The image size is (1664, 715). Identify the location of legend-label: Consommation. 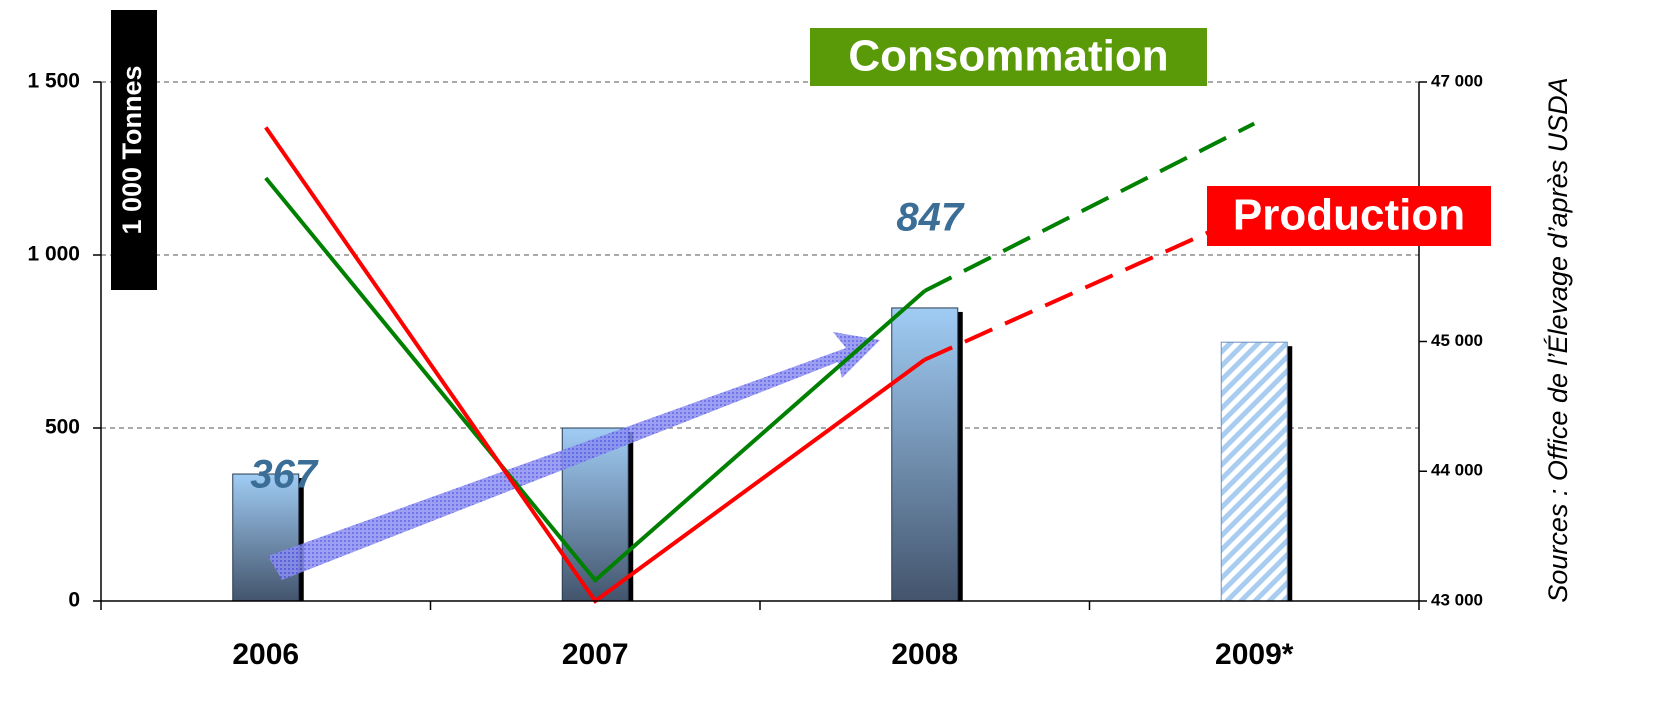
(1008, 56).